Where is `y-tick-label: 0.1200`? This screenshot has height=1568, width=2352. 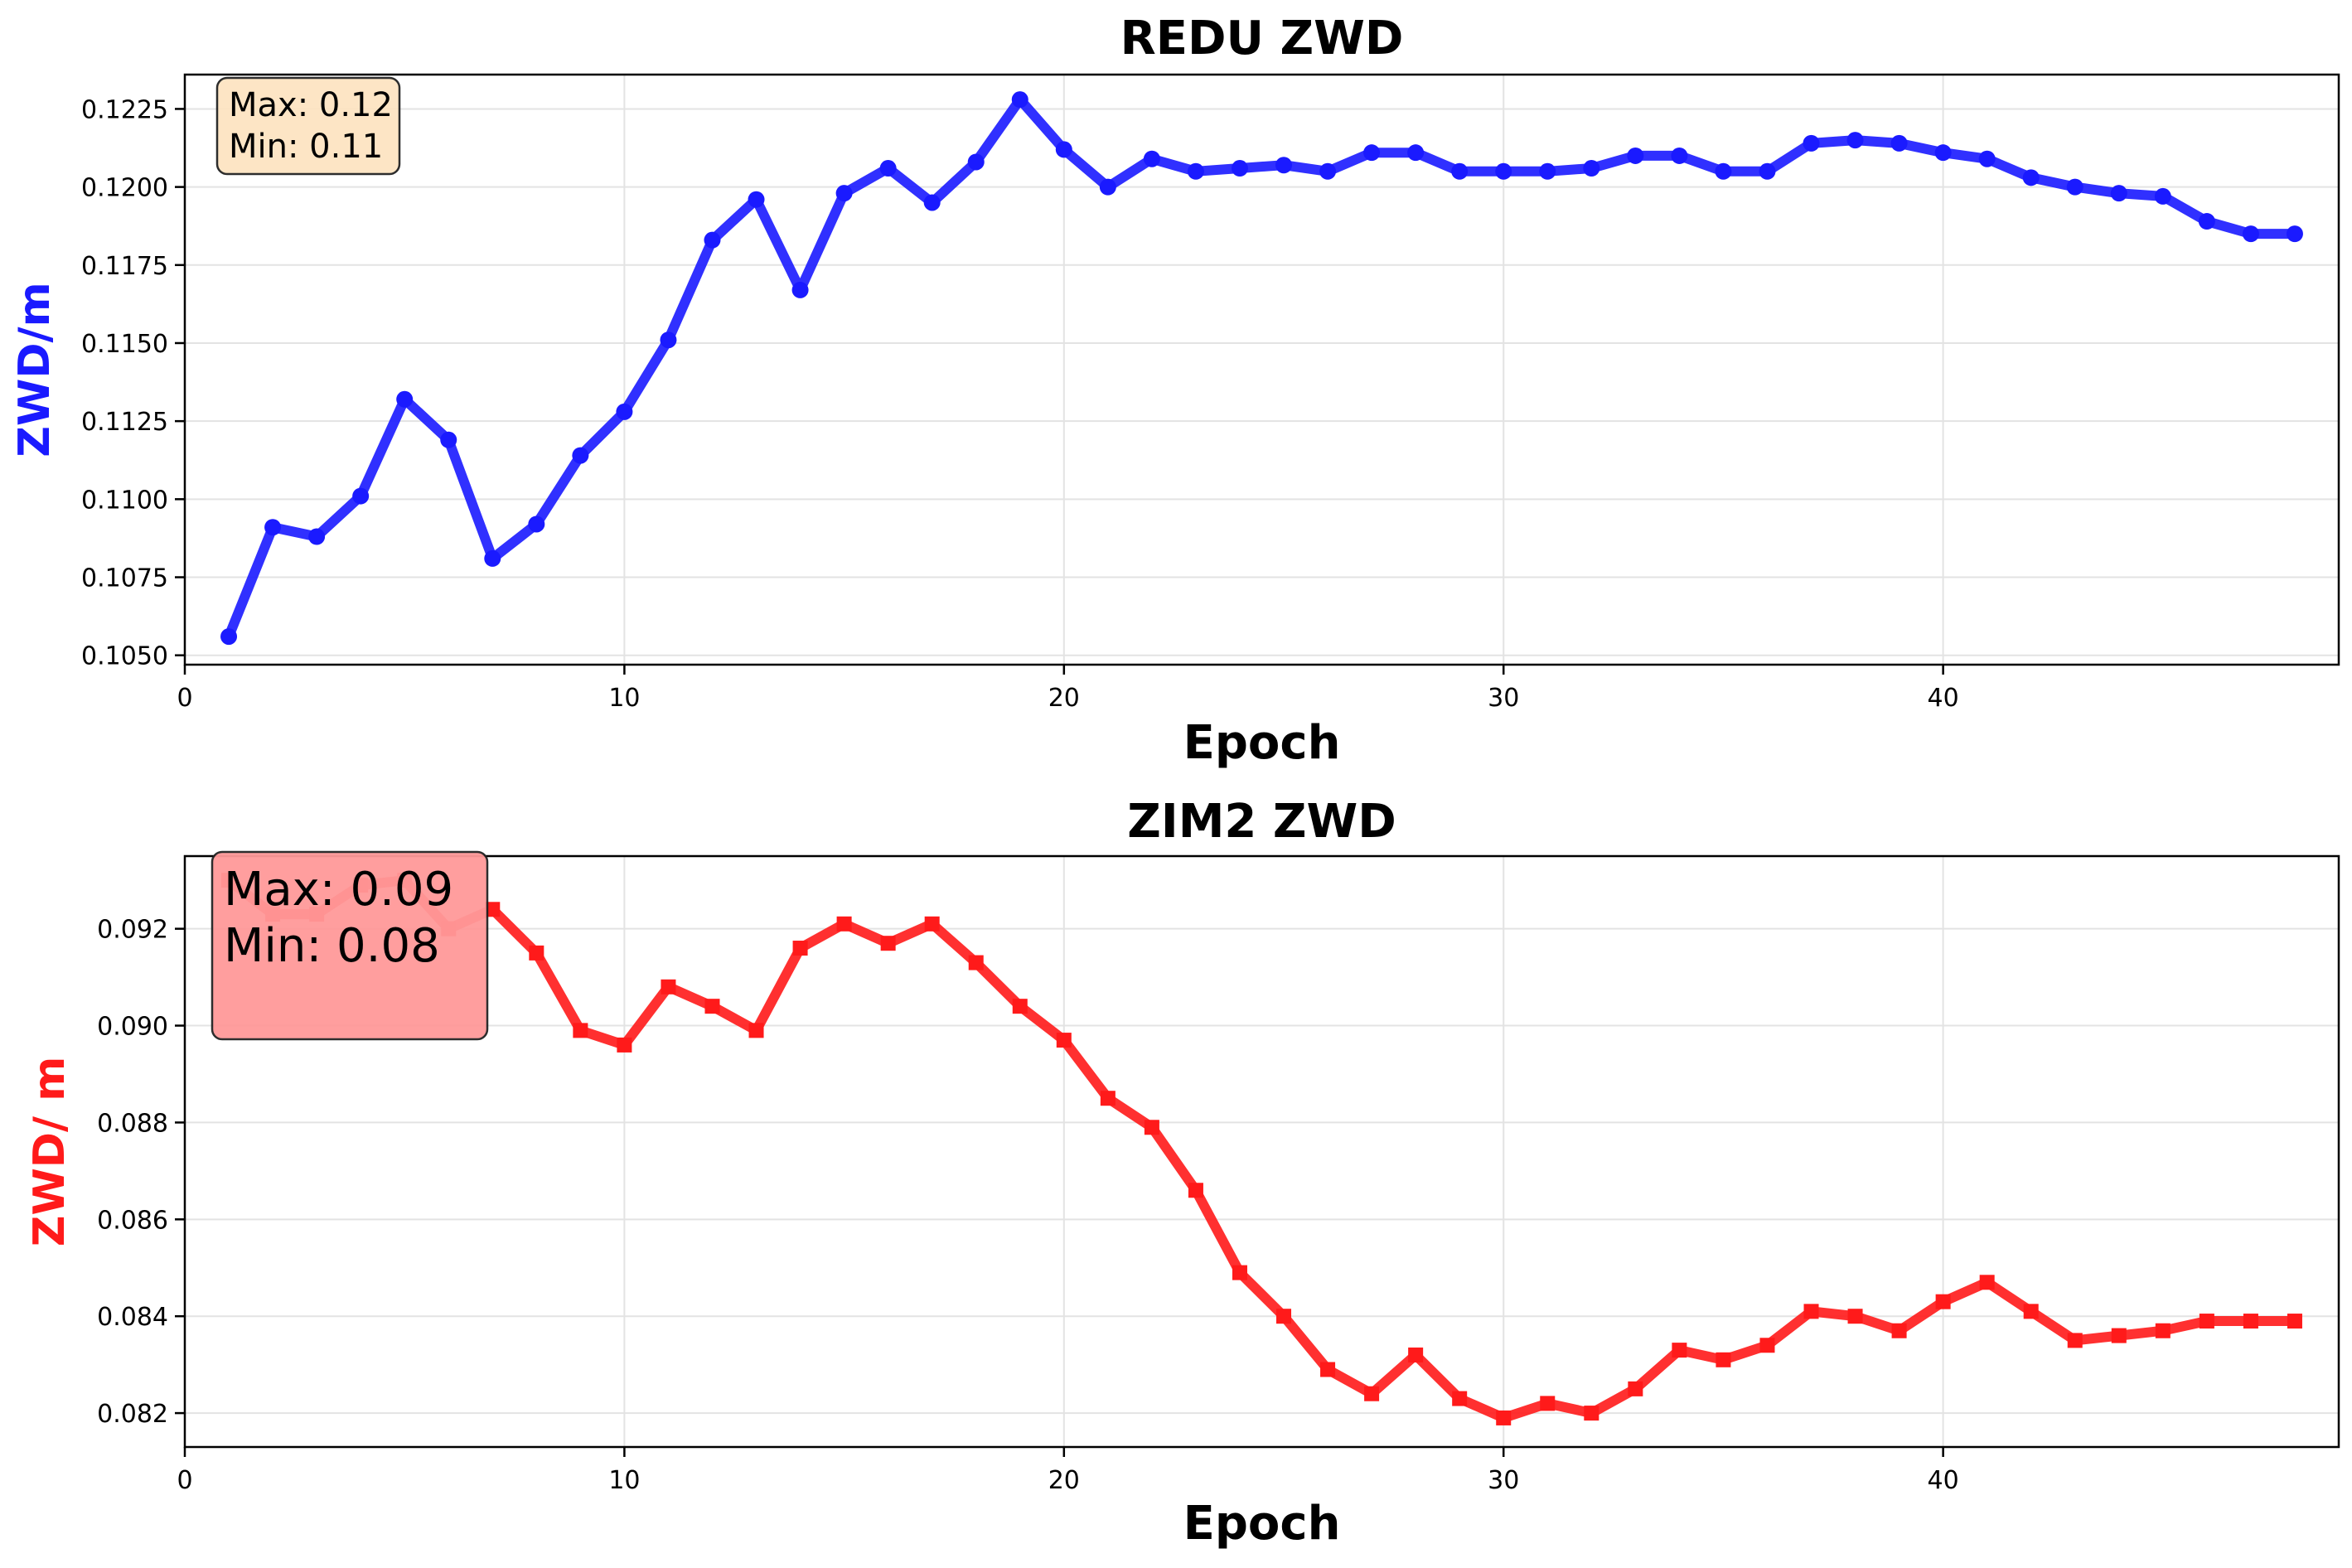
y-tick-label: 0.1200 is located at coordinates (125, 188).